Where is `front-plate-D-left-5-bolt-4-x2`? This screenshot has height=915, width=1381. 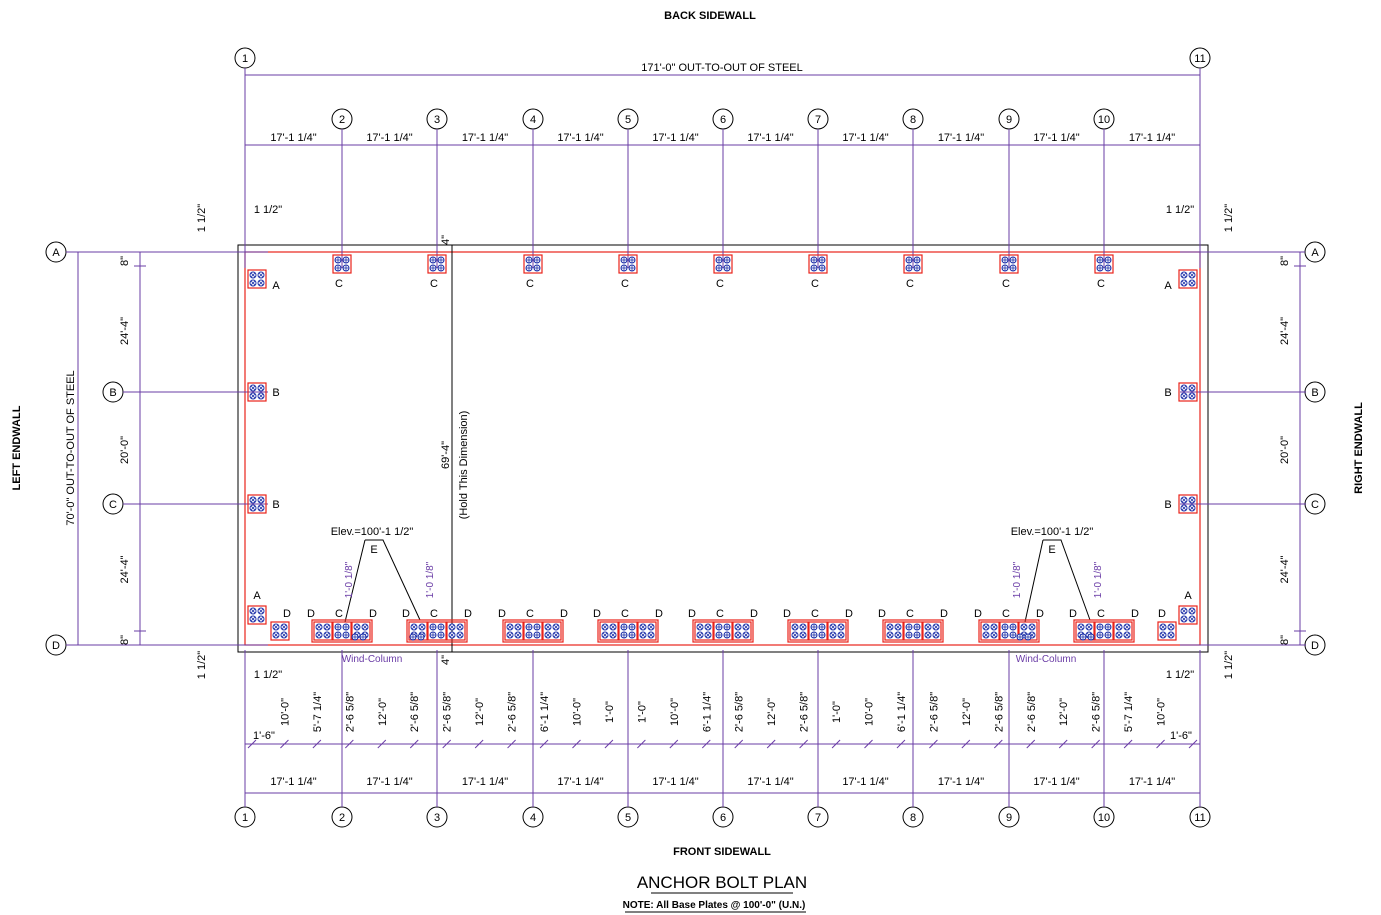
front-plate-D-left-5-bolt-4-x2 is located at coordinates (613, 635).